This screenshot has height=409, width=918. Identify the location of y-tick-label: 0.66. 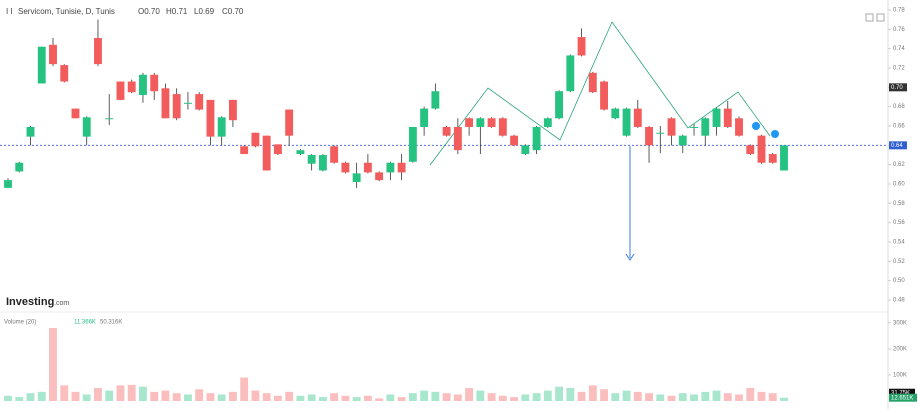
(899, 127).